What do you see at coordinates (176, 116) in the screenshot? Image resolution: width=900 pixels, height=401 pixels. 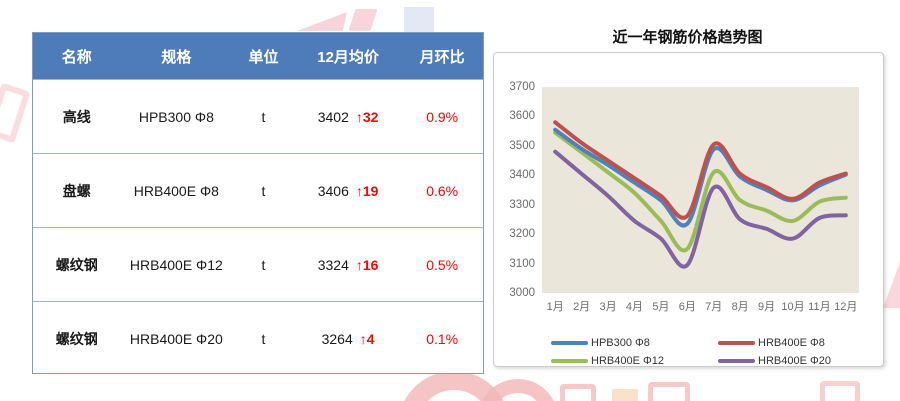 I see `spec-cell: HPB300 Φ8` at bounding box center [176, 116].